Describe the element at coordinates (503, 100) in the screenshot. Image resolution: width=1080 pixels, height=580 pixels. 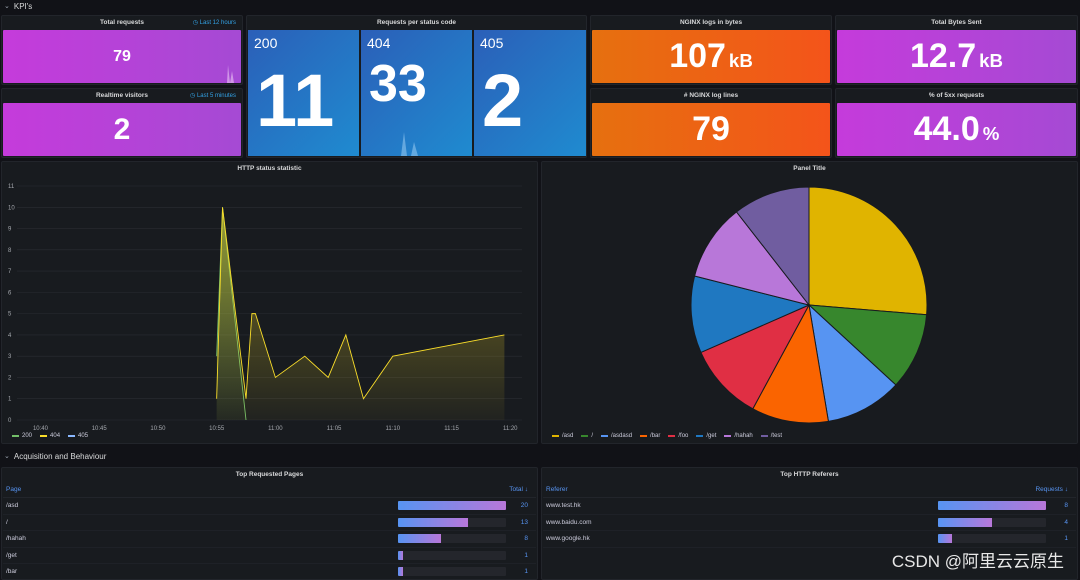
I see `status-count: 2` at that location.